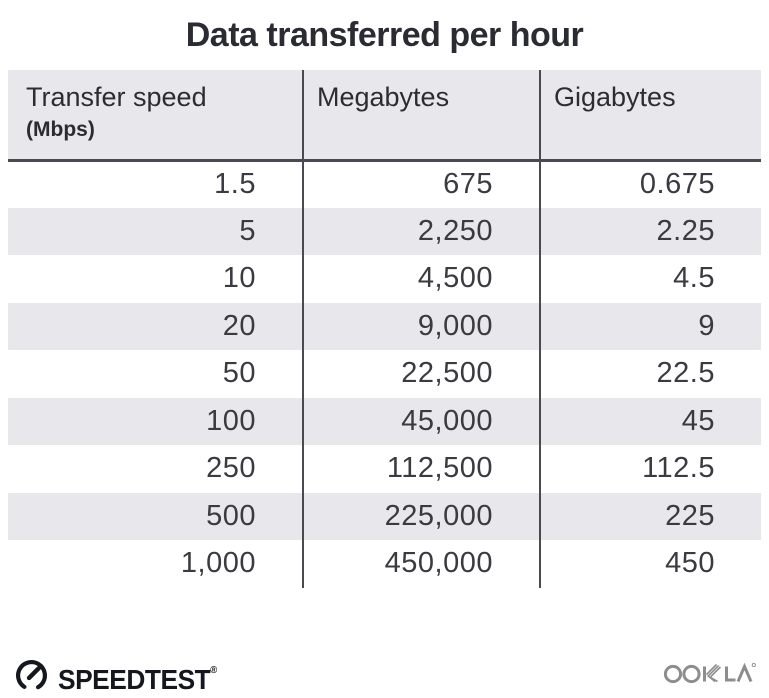 This screenshot has width=769, height=698. What do you see at coordinates (650, 564) in the screenshot?
I see `cell-gigabytes: 450` at bounding box center [650, 564].